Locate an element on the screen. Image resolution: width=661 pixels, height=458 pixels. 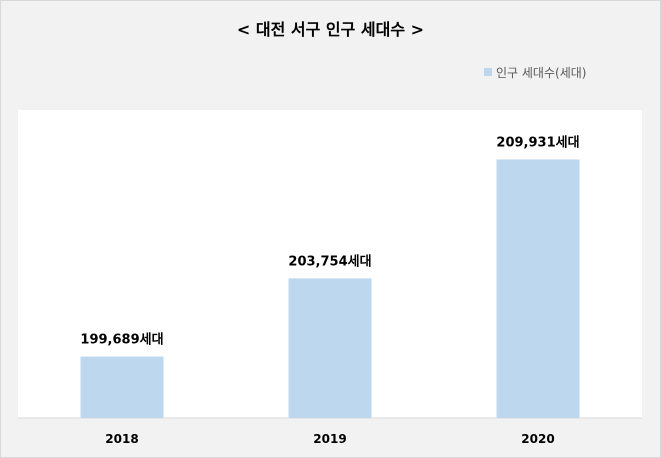
bar-2019 is located at coordinates (330, 348).